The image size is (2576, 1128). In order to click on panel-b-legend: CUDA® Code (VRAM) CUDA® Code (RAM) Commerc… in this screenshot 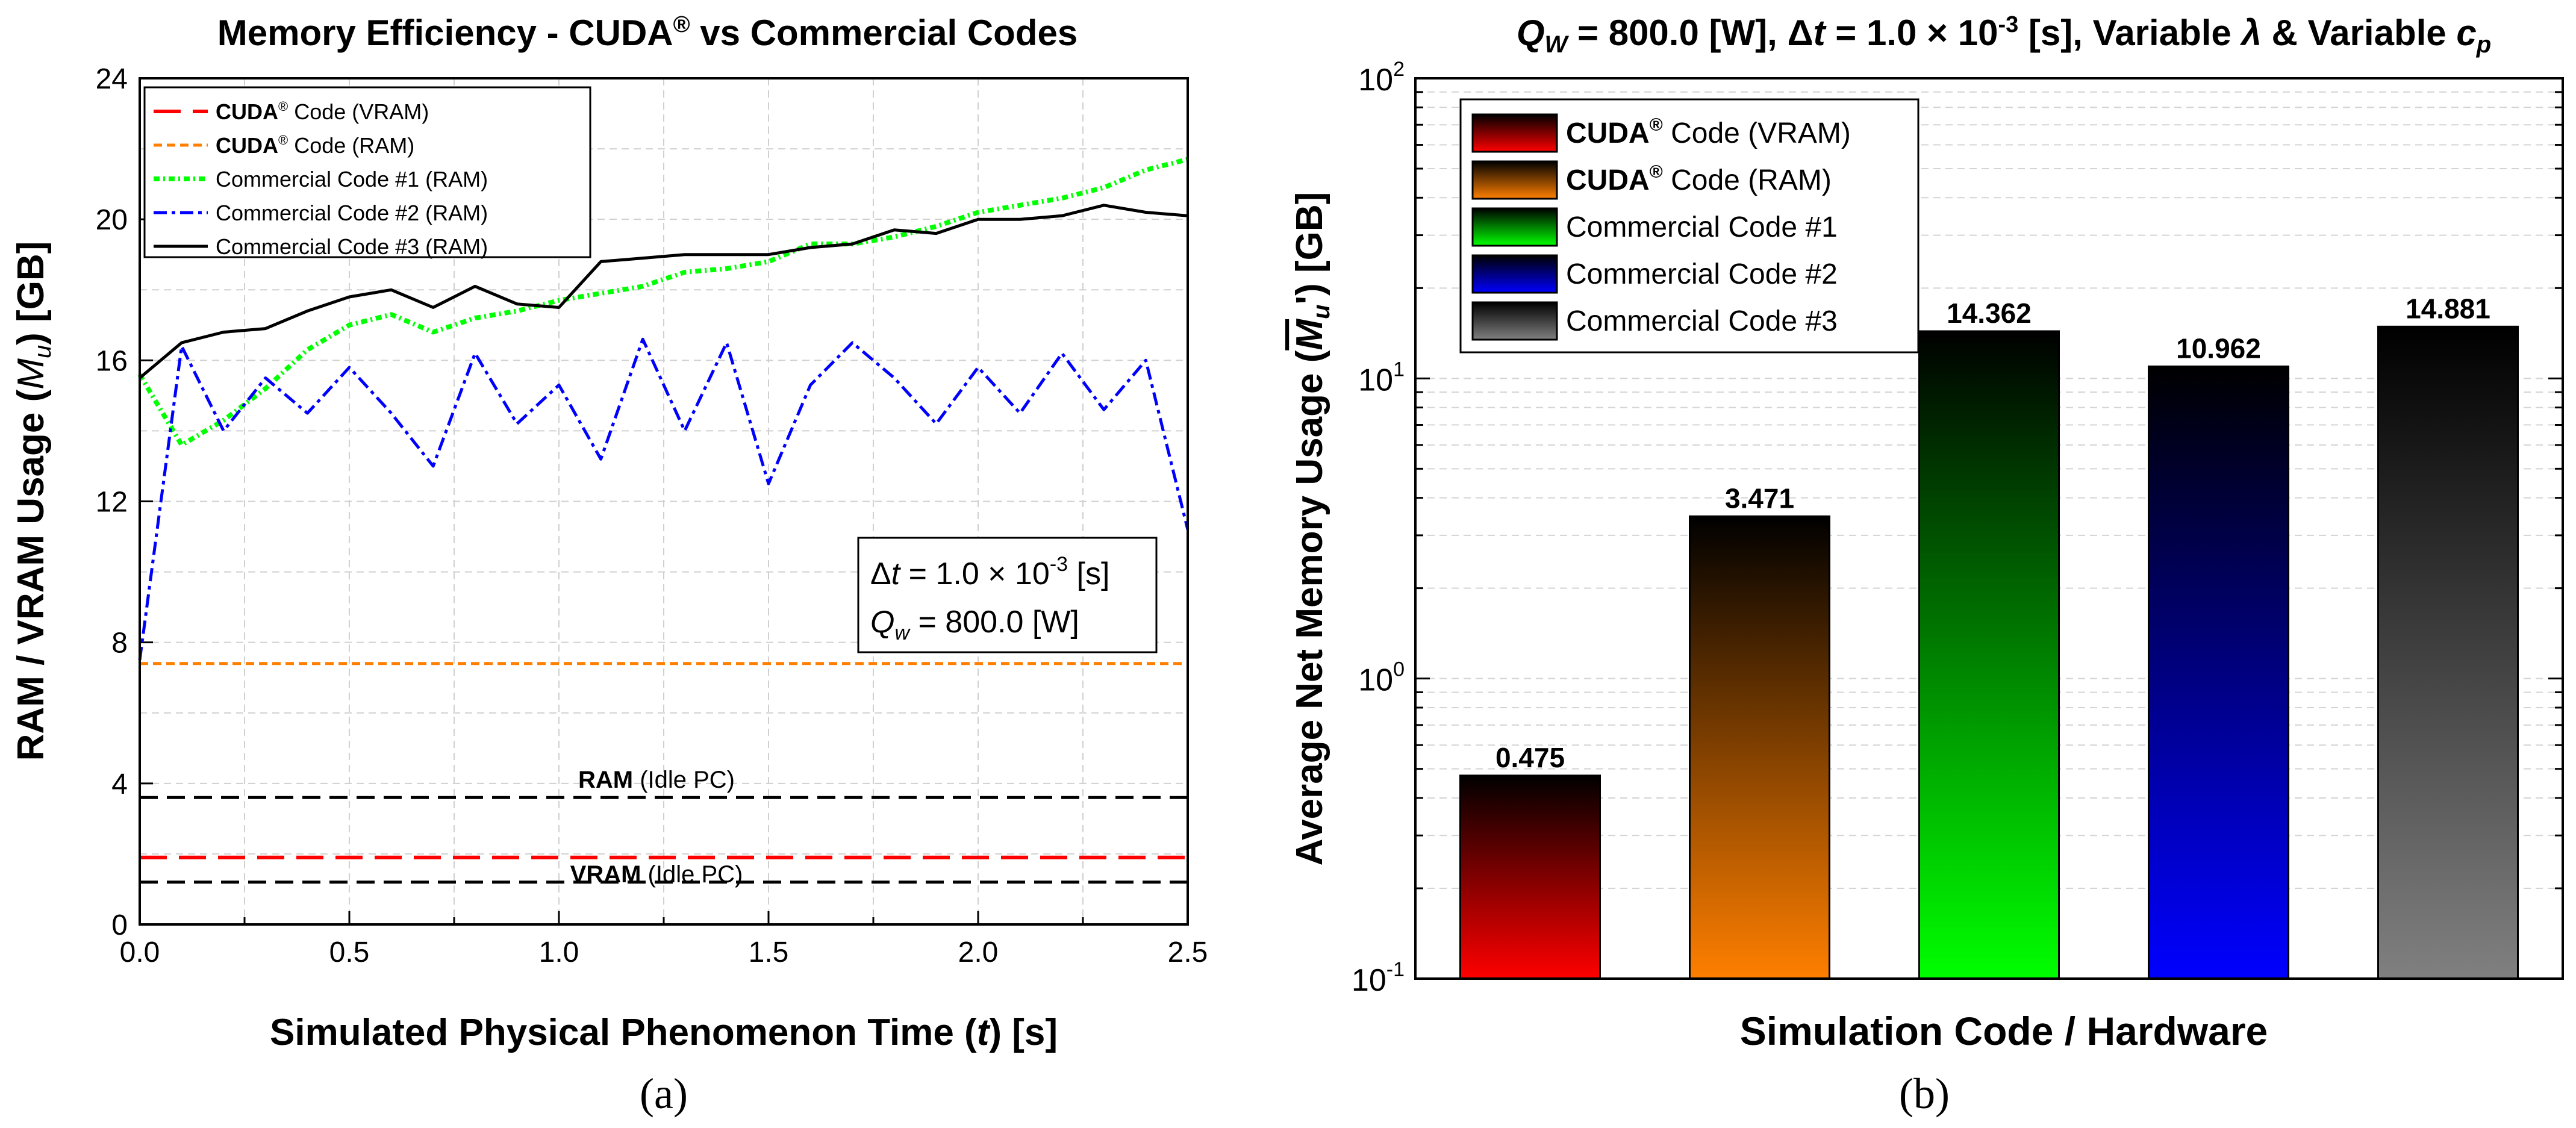, I will do `click(1689, 226)`.